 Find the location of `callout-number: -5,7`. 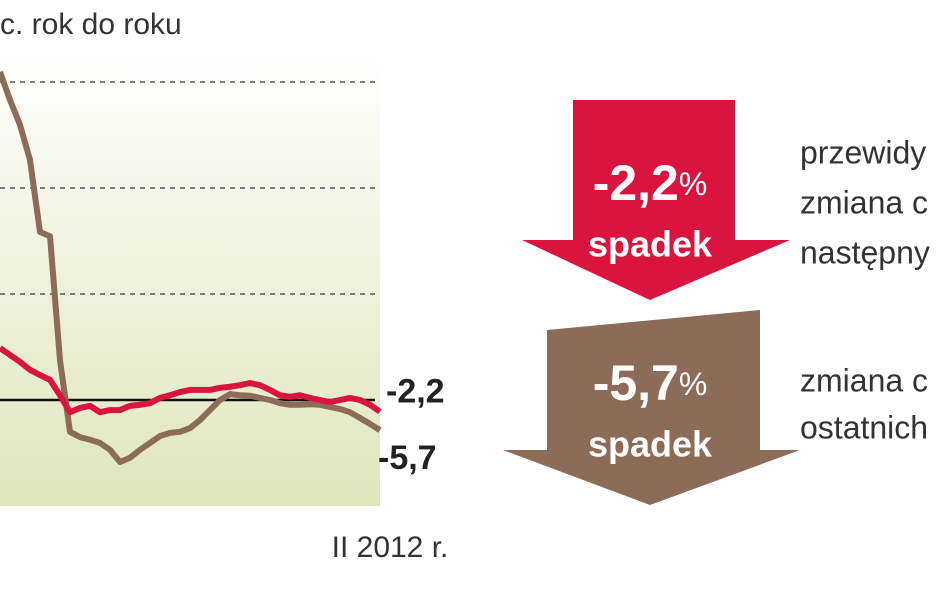

callout-number: -5,7 is located at coordinates (636, 383).